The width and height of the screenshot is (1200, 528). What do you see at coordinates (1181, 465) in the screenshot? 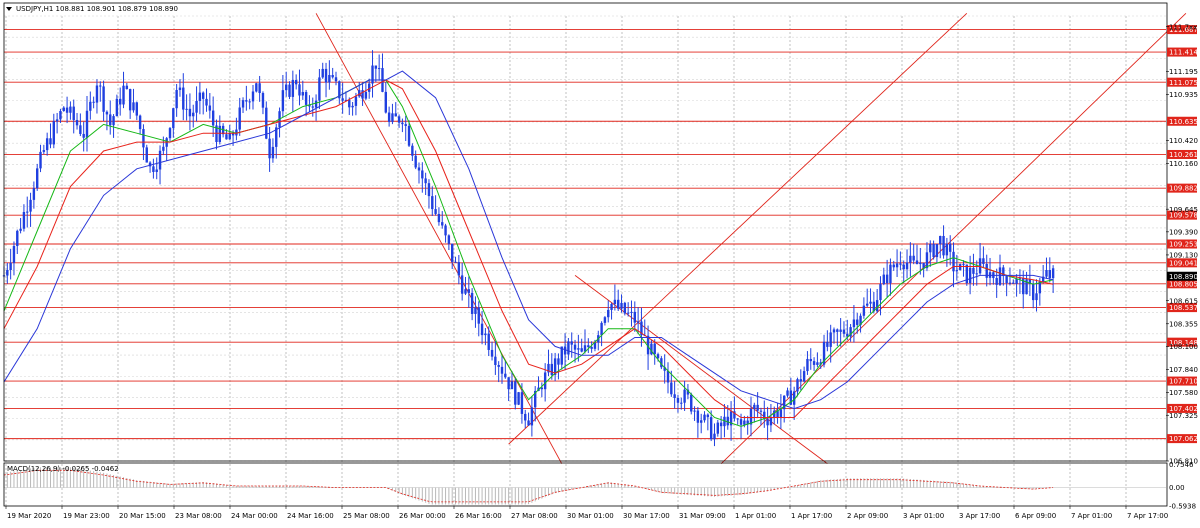
I see `macd-scale-label: 0.7546` at bounding box center [1181, 465].